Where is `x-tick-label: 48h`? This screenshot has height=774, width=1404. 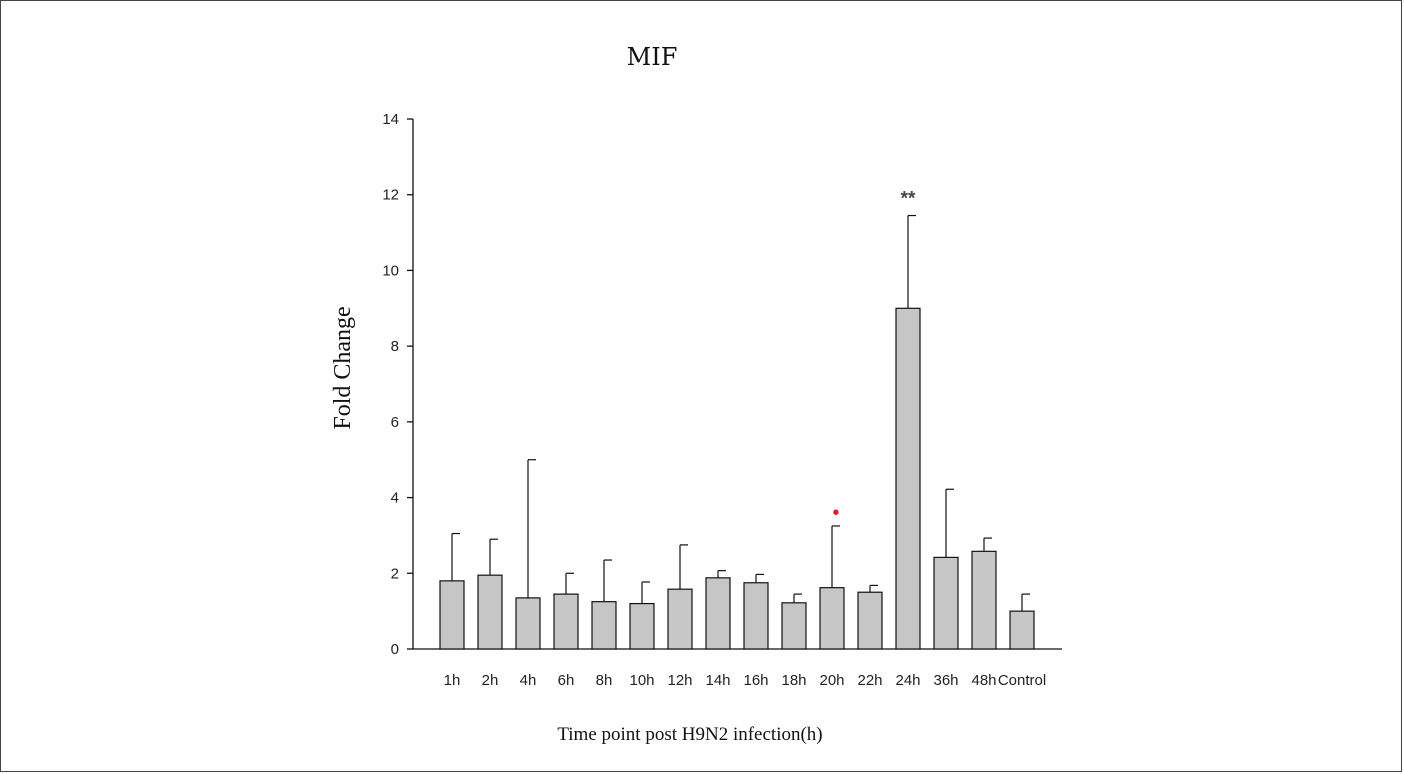 x-tick-label: 48h is located at coordinates (983, 680).